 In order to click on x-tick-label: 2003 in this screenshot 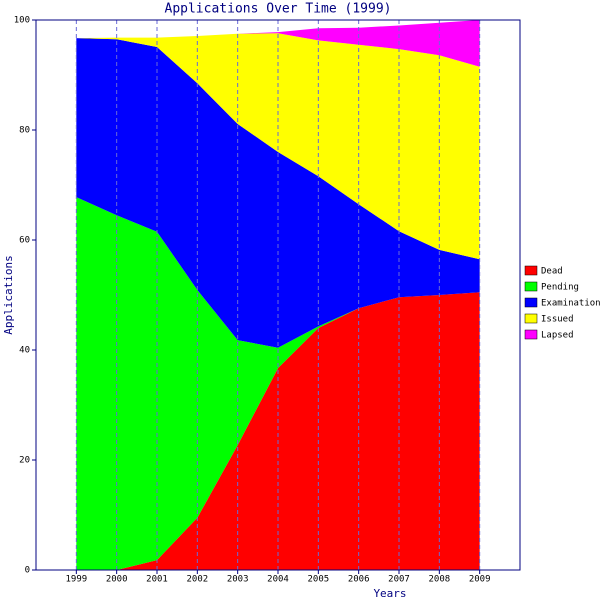, I will do `click(238, 580)`.